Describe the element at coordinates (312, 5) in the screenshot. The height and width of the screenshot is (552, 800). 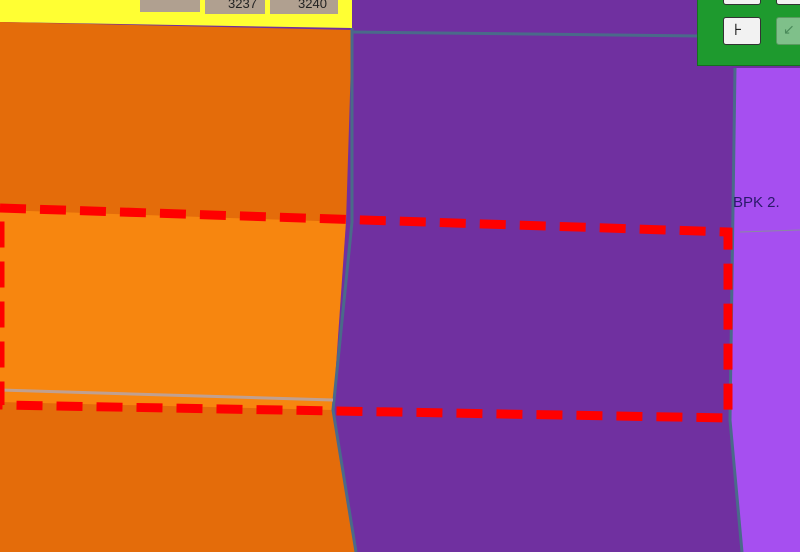
I see `parcel-label: 3240` at that location.